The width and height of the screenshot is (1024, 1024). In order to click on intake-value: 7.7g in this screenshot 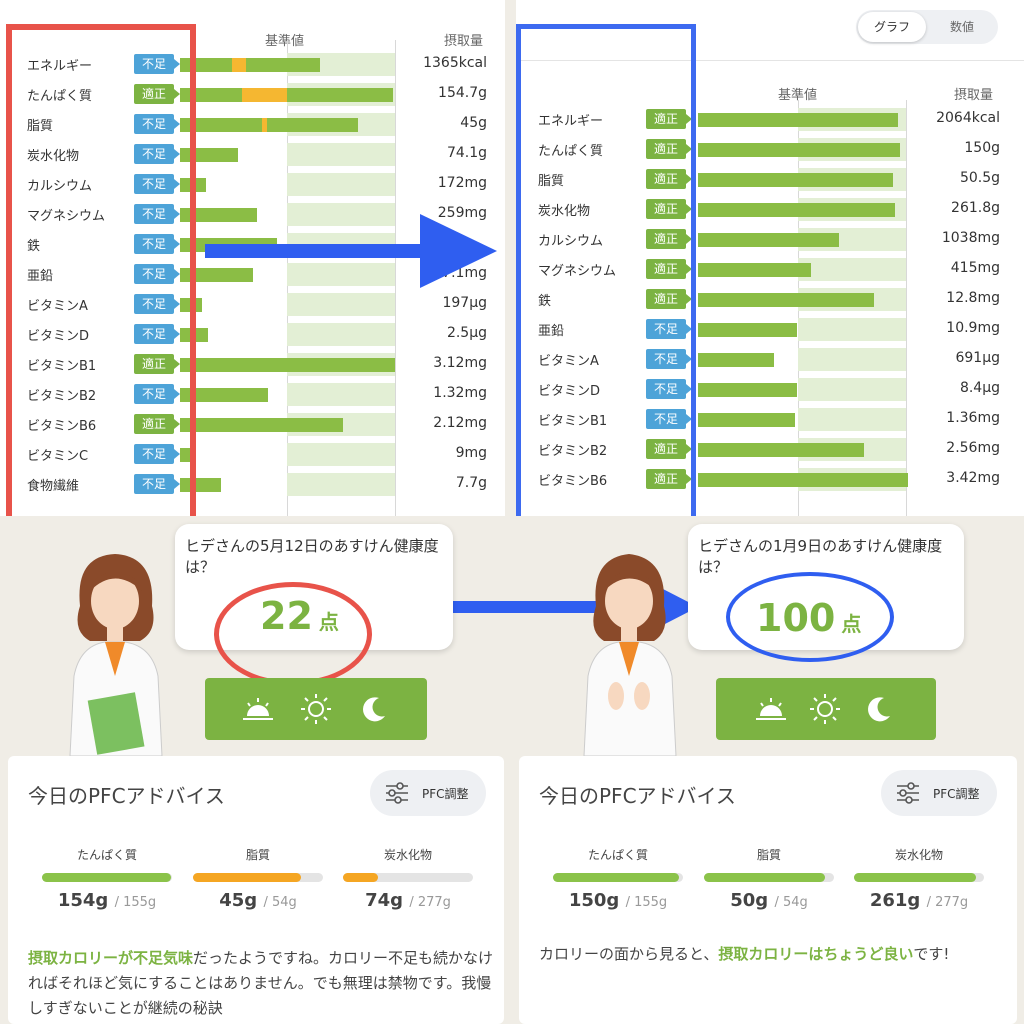, I will do `click(471, 483)`.